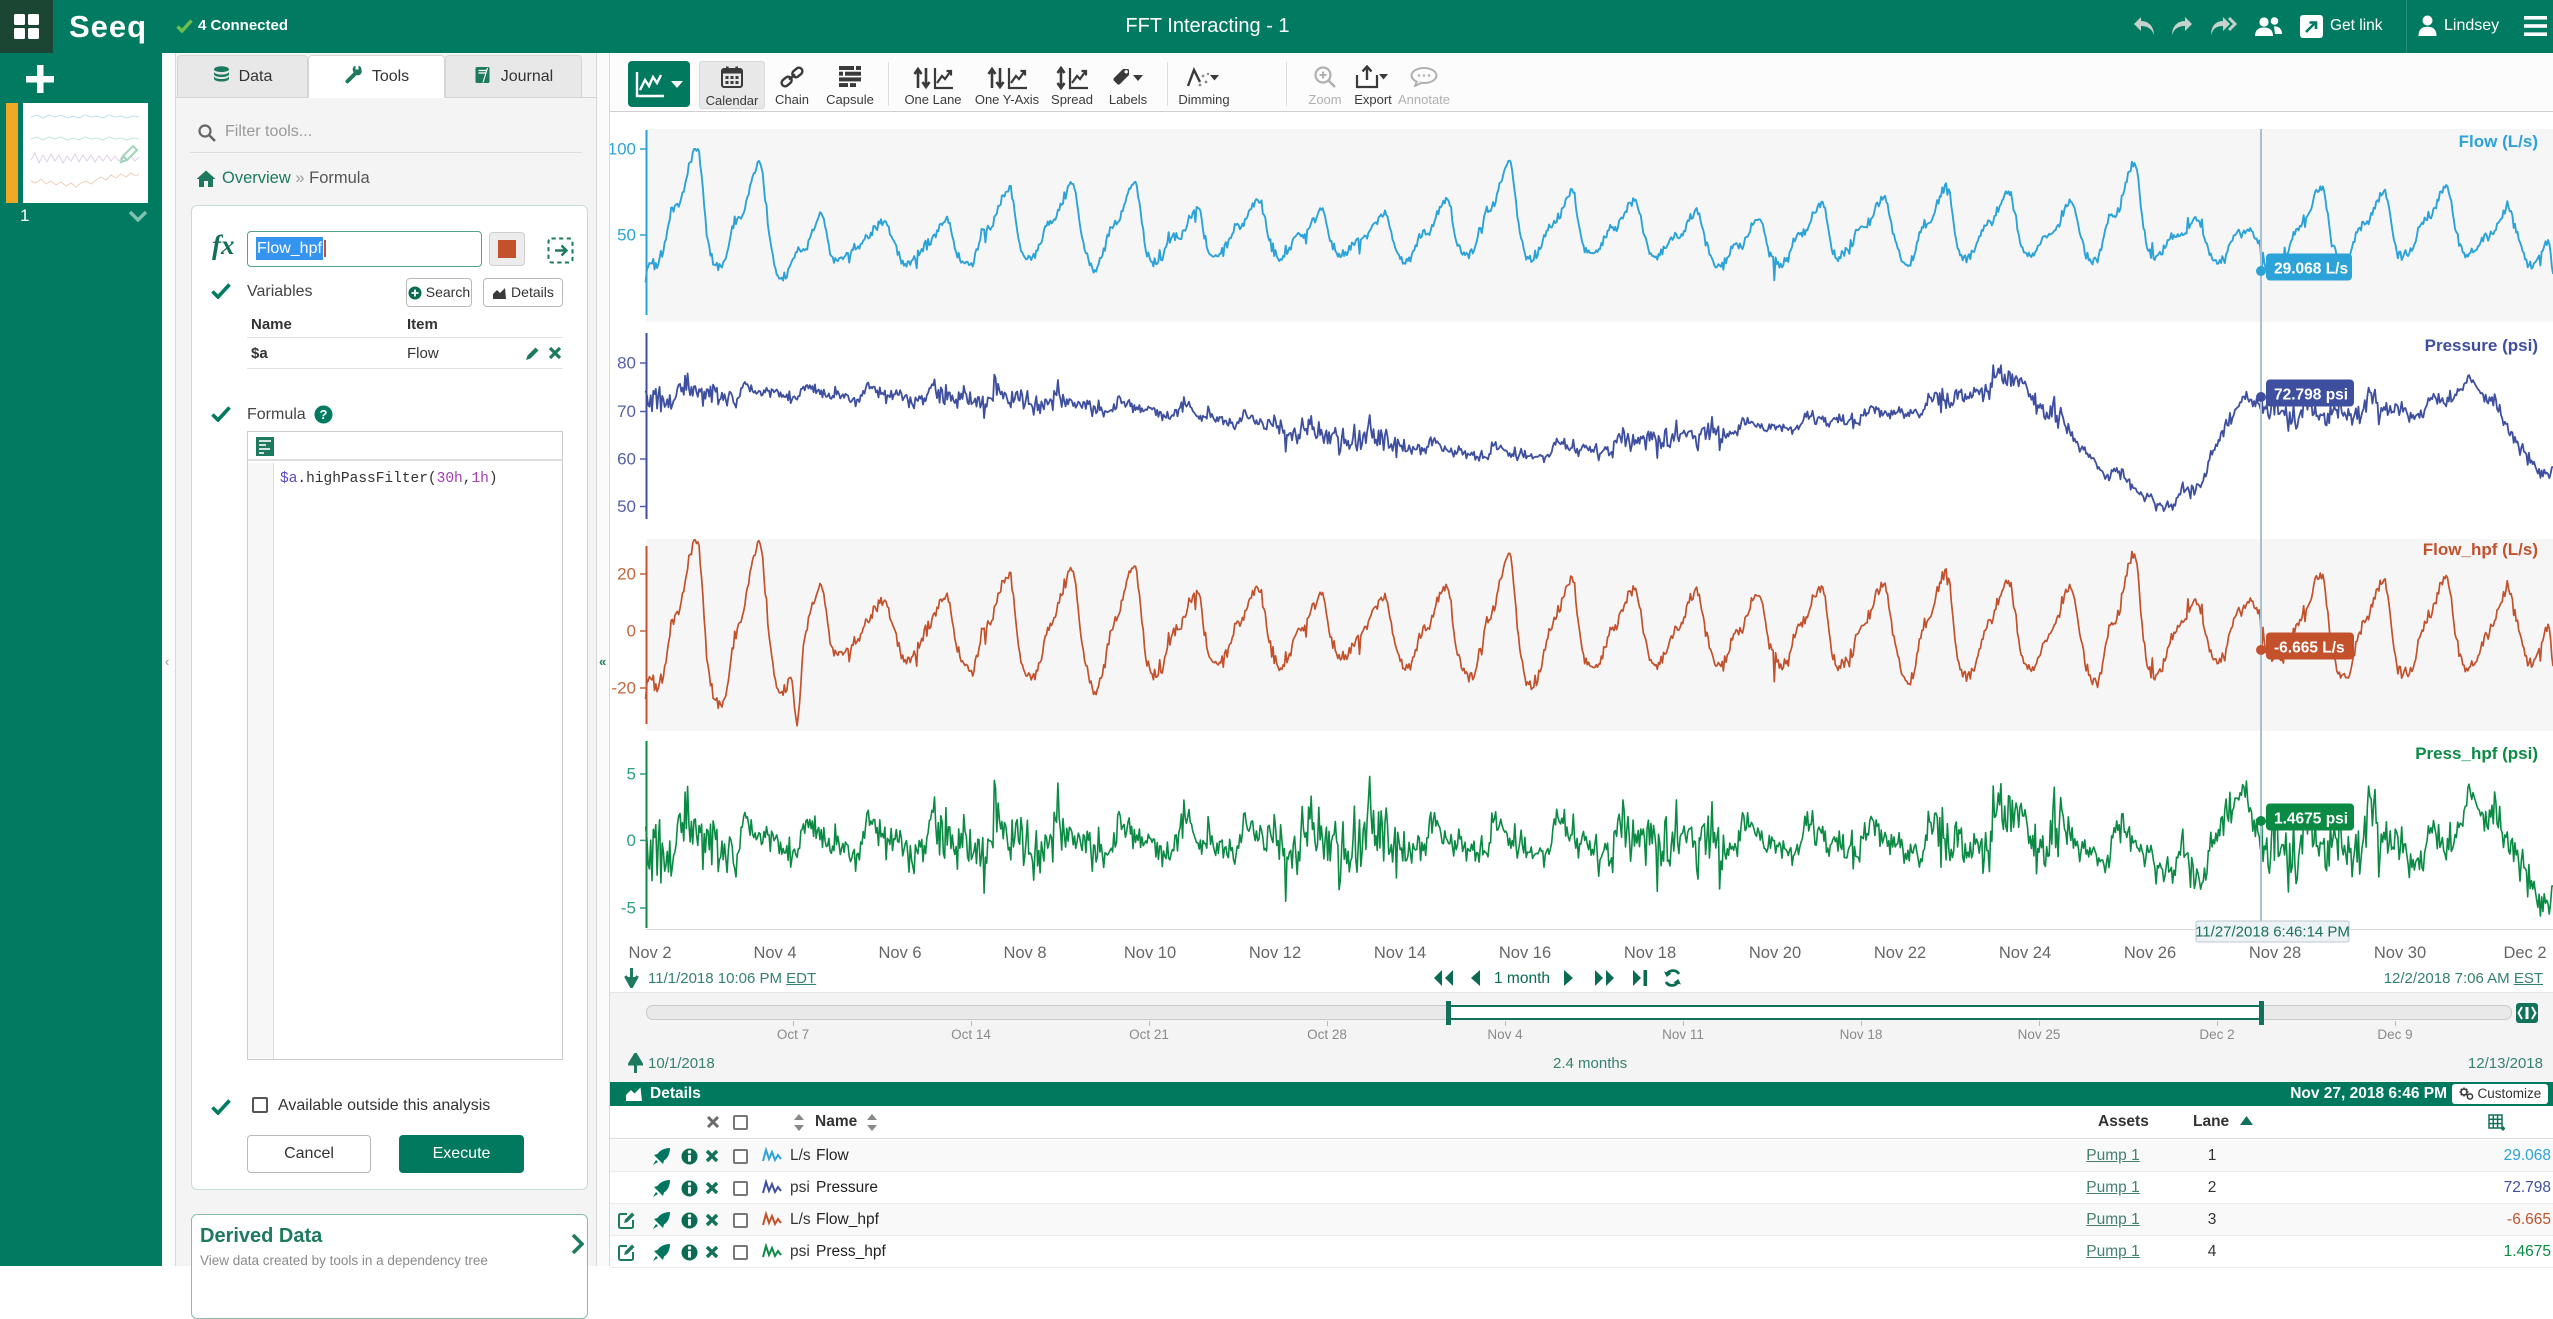 The image size is (2553, 1319). I want to click on svg-text: Pressure (psi), so click(2481, 345).